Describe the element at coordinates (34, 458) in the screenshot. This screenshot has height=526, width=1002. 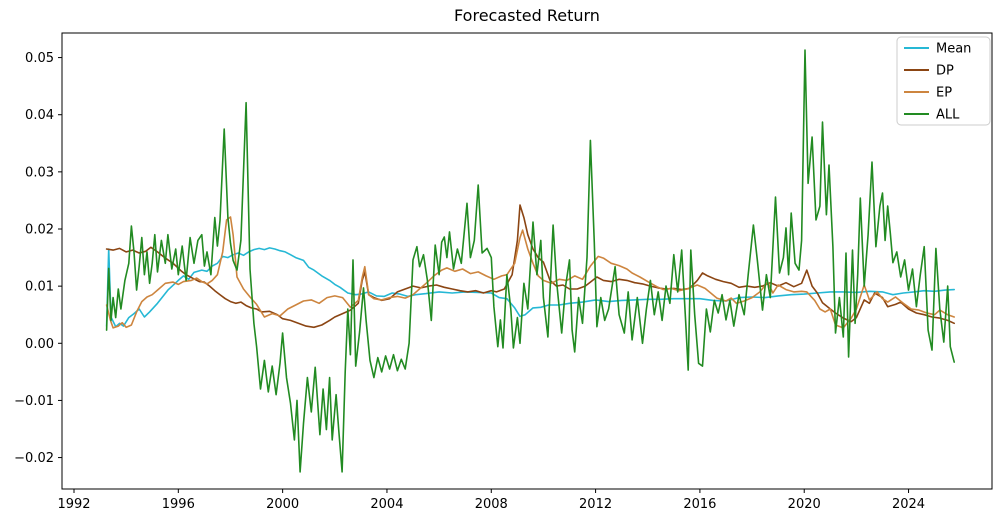
I see `y-tick-label: −0.02` at that location.